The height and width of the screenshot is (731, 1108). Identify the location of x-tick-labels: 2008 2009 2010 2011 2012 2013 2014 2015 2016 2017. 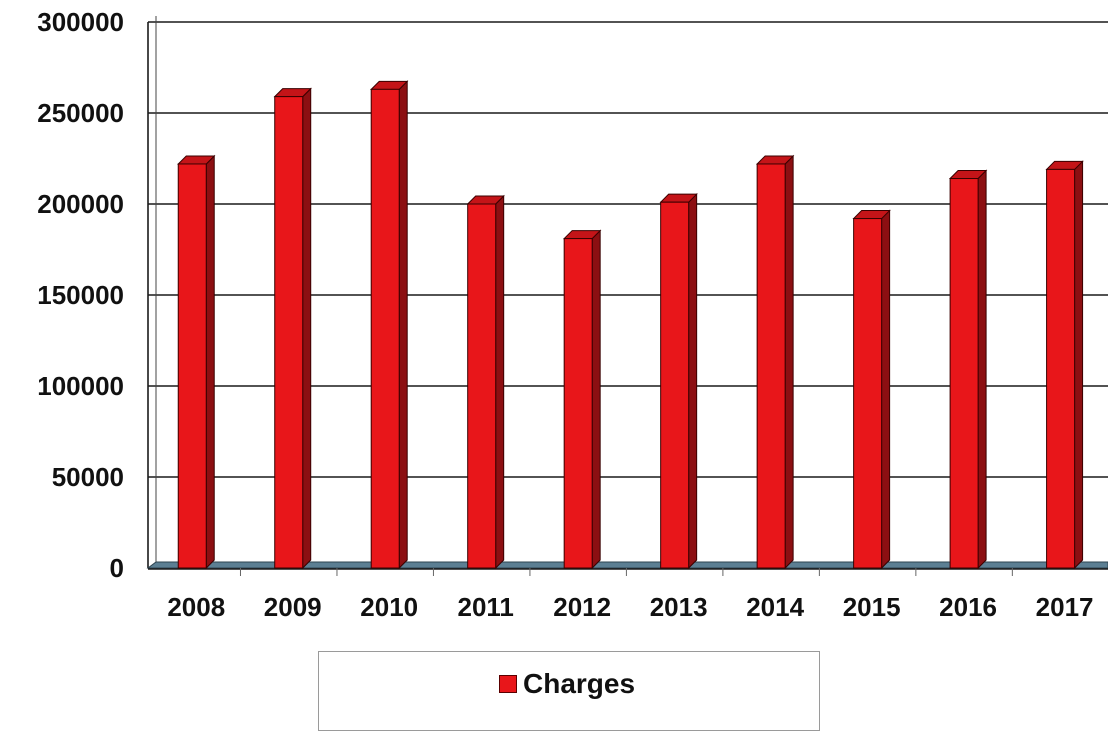
(630, 607).